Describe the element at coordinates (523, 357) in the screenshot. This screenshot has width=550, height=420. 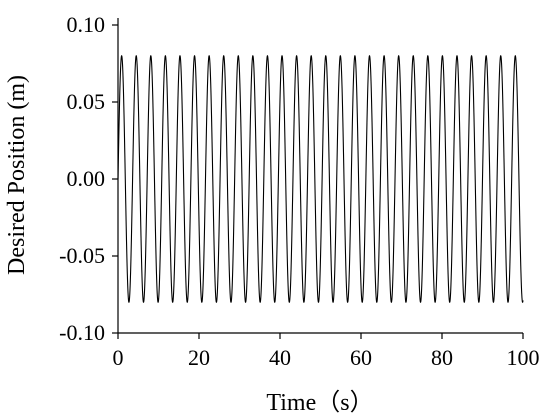
I see `x-tick-label: 100` at that location.